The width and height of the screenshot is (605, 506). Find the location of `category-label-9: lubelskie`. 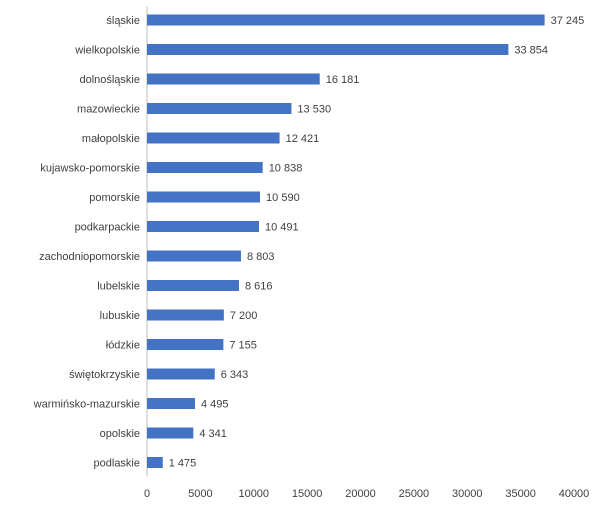

category-label-9: lubelskie is located at coordinates (118, 287).